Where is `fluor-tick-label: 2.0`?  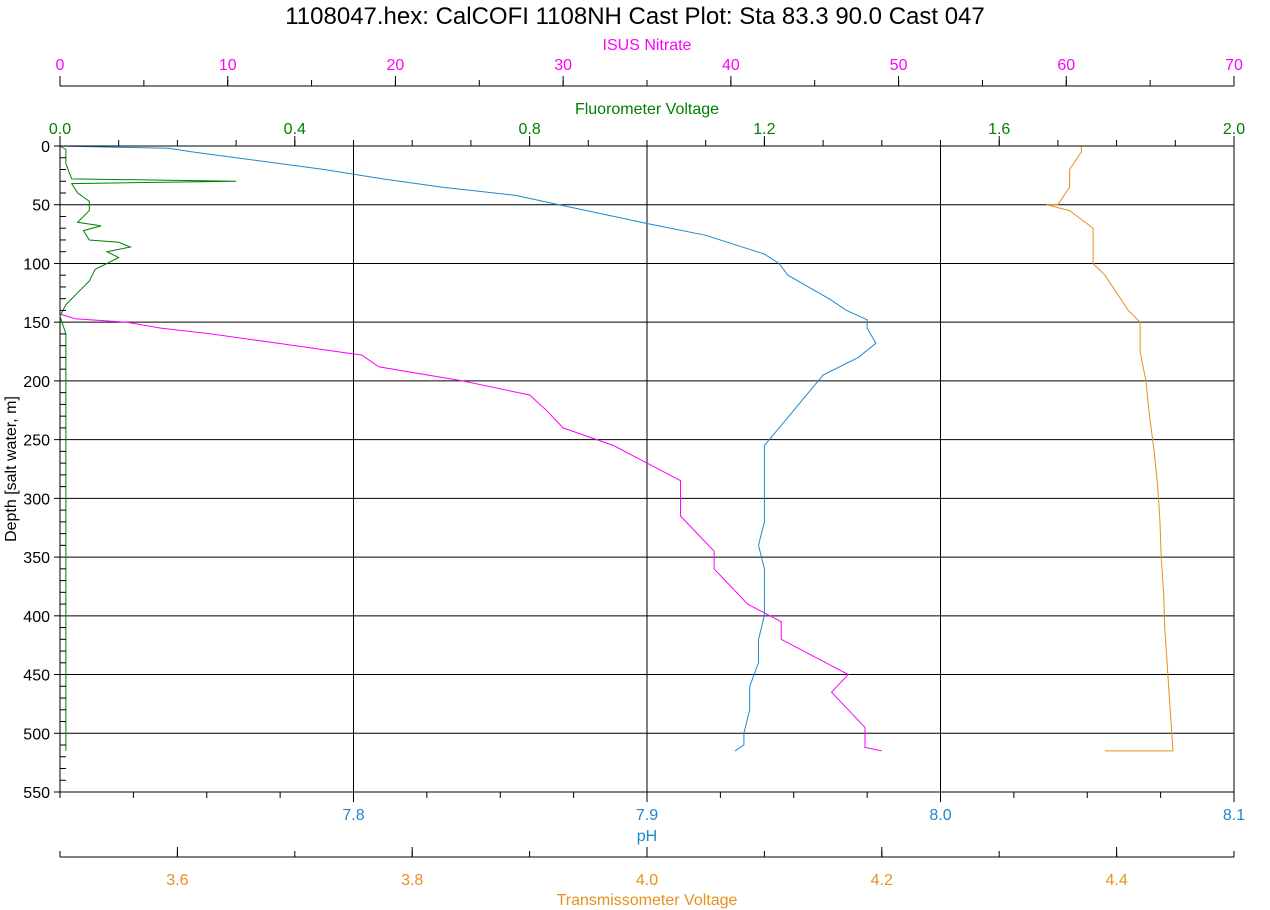 fluor-tick-label: 2.0 is located at coordinates (1234, 129).